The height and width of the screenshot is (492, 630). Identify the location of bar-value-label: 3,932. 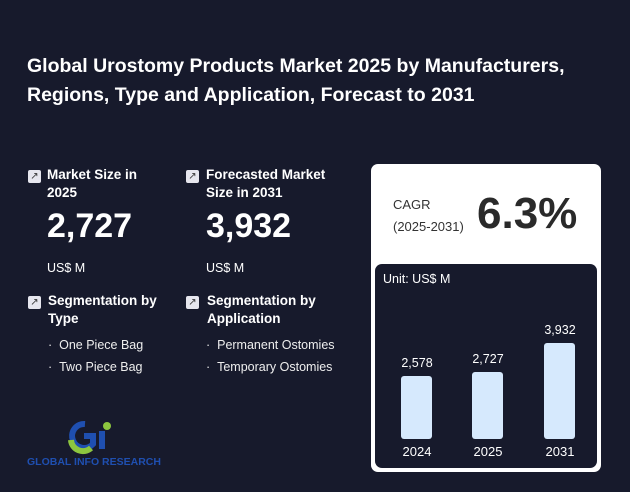
(560, 330).